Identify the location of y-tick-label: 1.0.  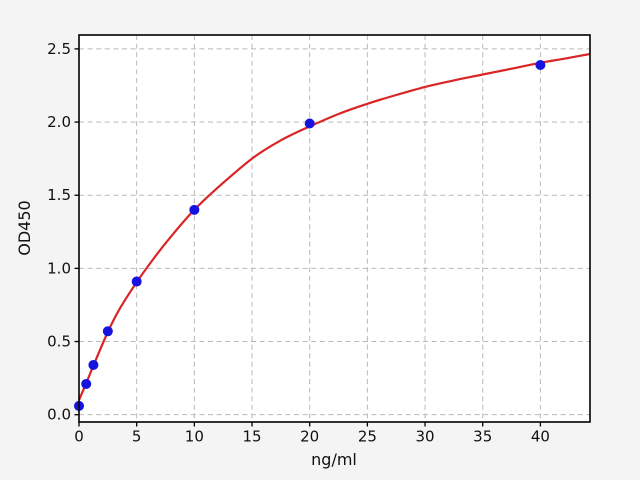
(59, 268).